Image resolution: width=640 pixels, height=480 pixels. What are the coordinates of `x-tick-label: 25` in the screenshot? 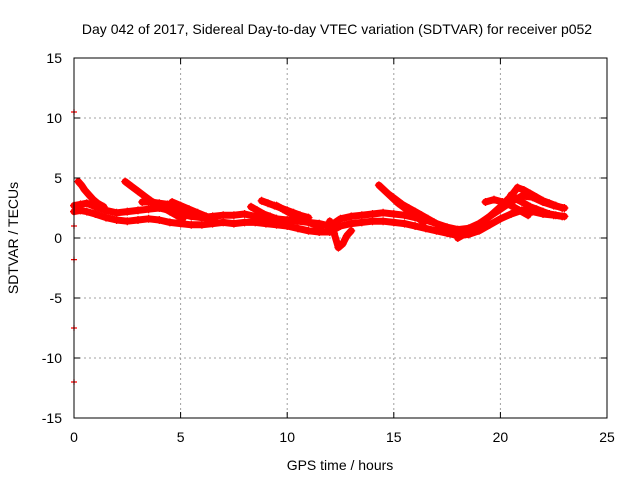 It's located at (607, 437).